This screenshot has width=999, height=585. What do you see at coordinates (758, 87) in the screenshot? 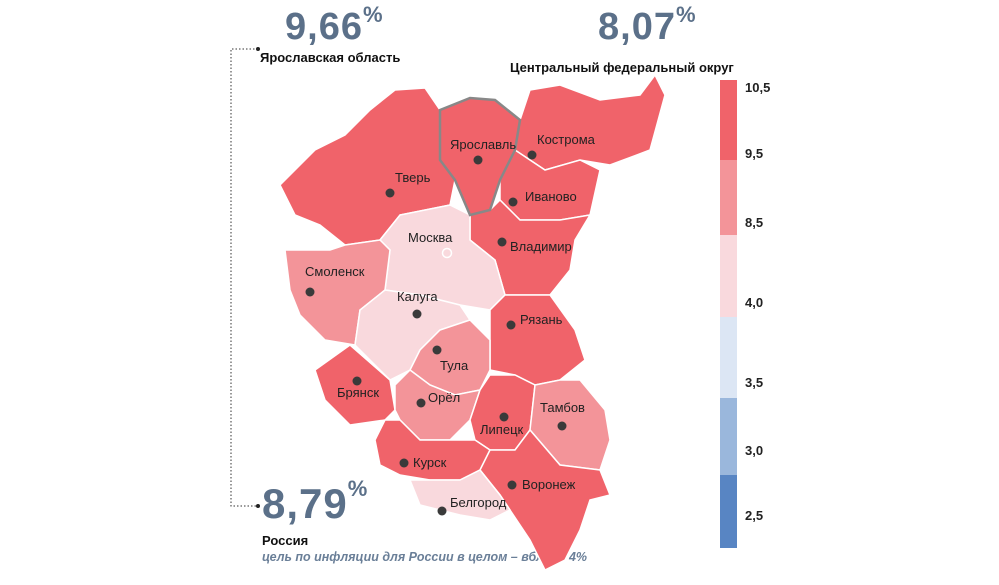
I see `legend-tick: 10,5` at bounding box center [758, 87].